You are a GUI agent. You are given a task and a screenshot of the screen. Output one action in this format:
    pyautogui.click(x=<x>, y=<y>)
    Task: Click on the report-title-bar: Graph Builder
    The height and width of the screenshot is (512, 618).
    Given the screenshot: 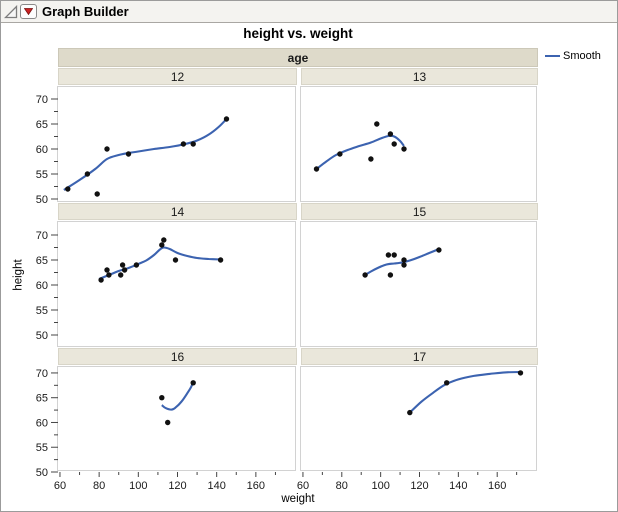 What is the action you would take?
    pyautogui.click(x=309, y=12)
    